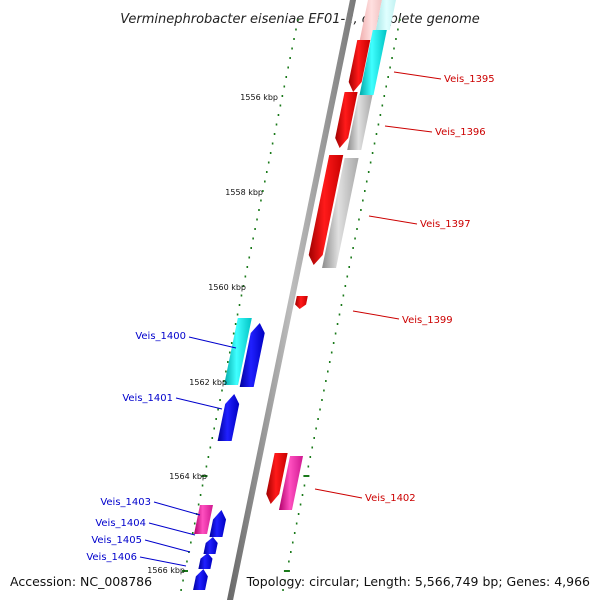 The image size is (600, 600). I want to click on gene-label-veis-1399: Veis_1399, so click(427, 320).